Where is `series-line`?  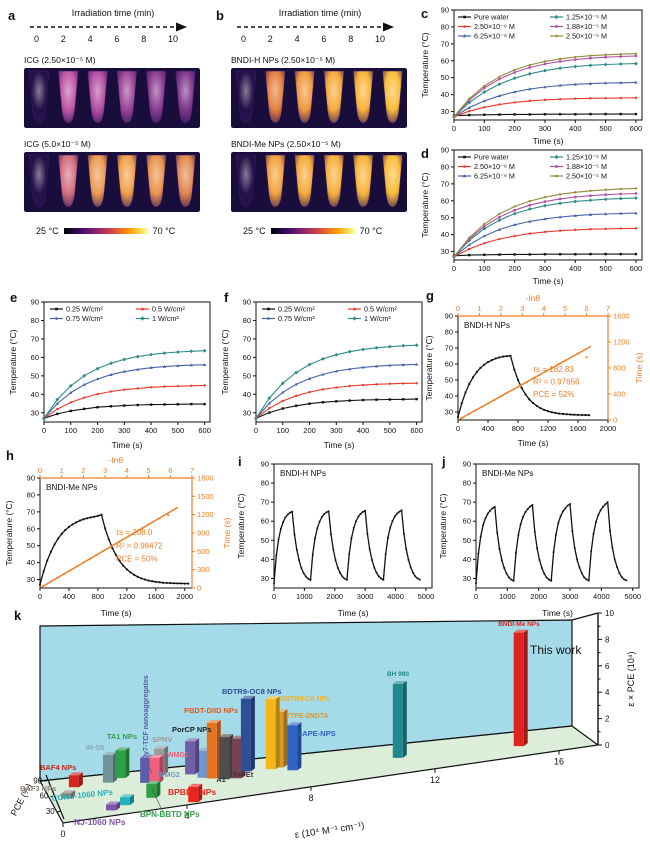 series-line is located at coordinates (124, 391).